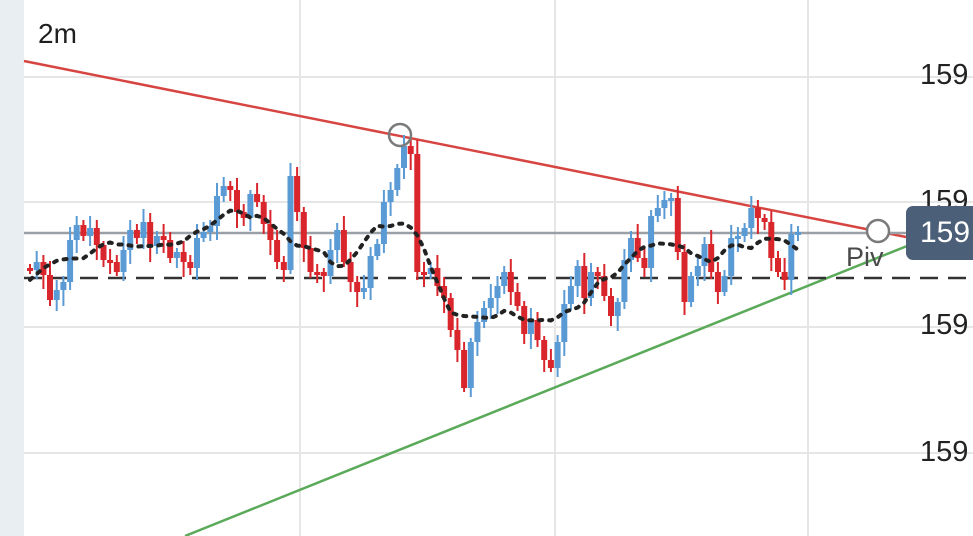  Describe the element at coordinates (878, 231) in the screenshot. I see `pivot-anchor-marker` at that location.